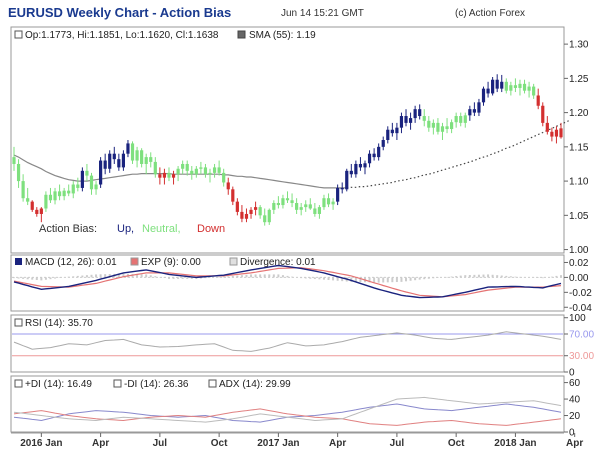  I want to click on dmi-ytick-label: 60, so click(575, 383).